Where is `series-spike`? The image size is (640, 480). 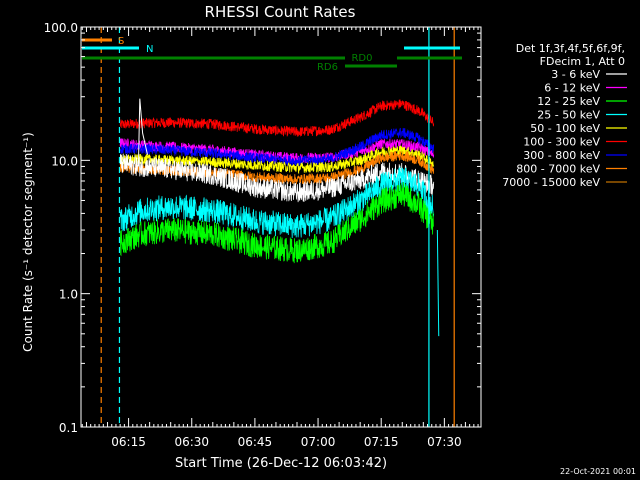
series-spike is located at coordinates (143, 132).